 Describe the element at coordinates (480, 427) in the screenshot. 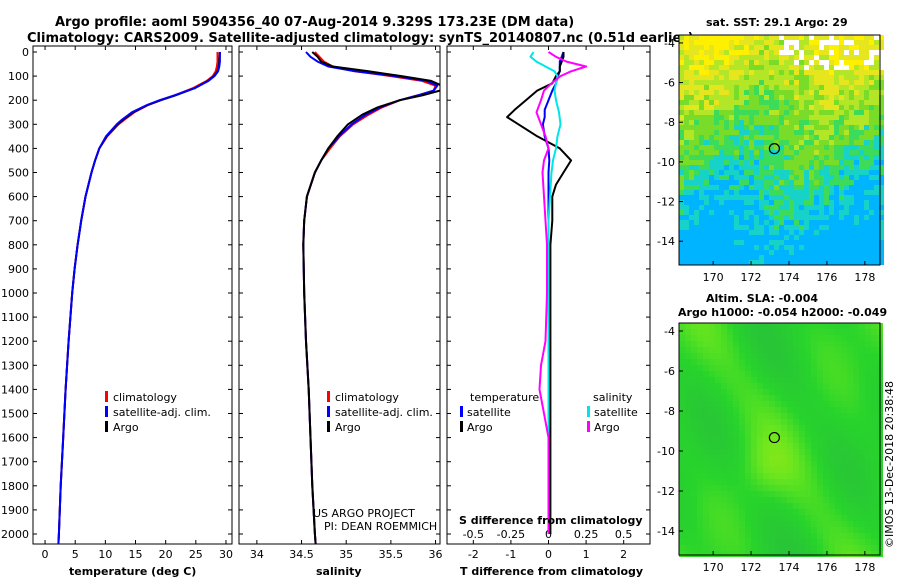

I see `legend-t-argo: Argo` at that location.